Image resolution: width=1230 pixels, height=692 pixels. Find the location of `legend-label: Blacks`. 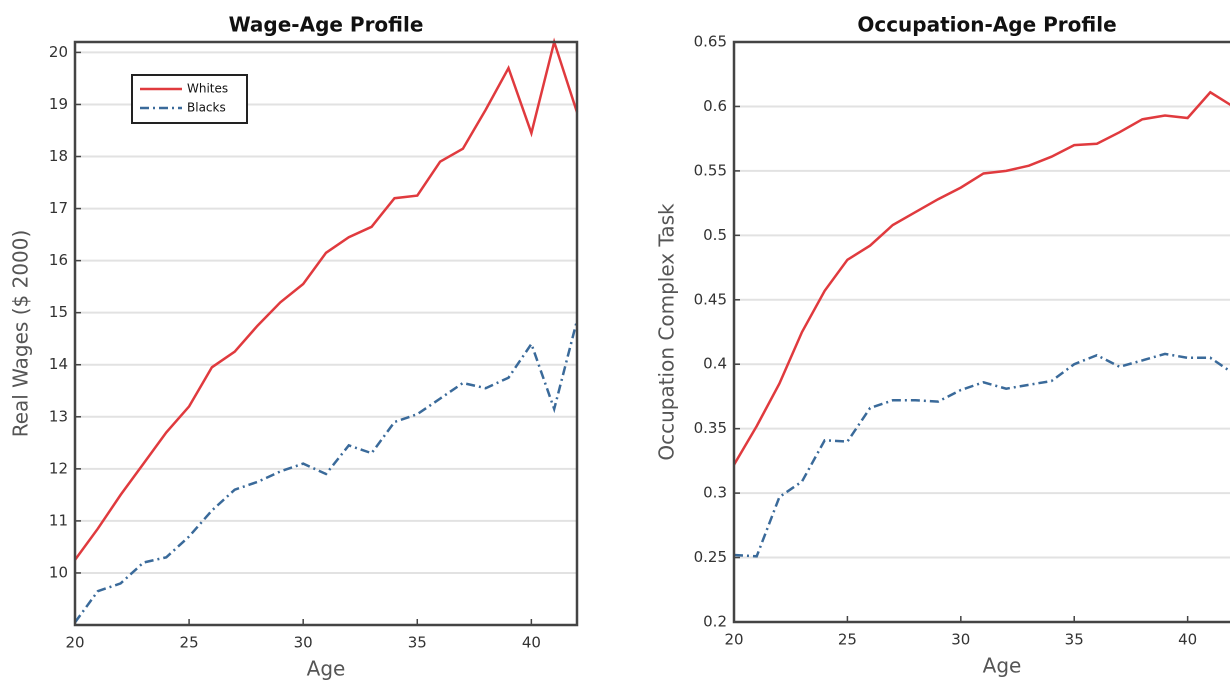

legend-label: Blacks is located at coordinates (206, 108).